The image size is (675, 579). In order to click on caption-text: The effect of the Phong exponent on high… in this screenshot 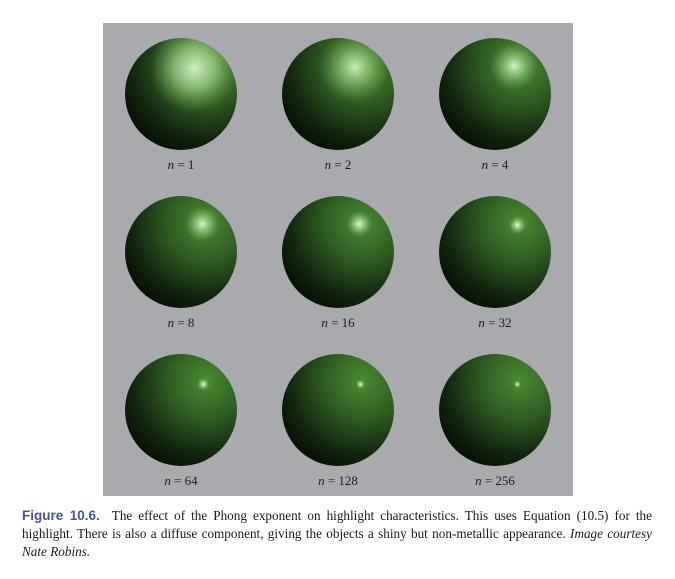, I will do `click(337, 524)`.